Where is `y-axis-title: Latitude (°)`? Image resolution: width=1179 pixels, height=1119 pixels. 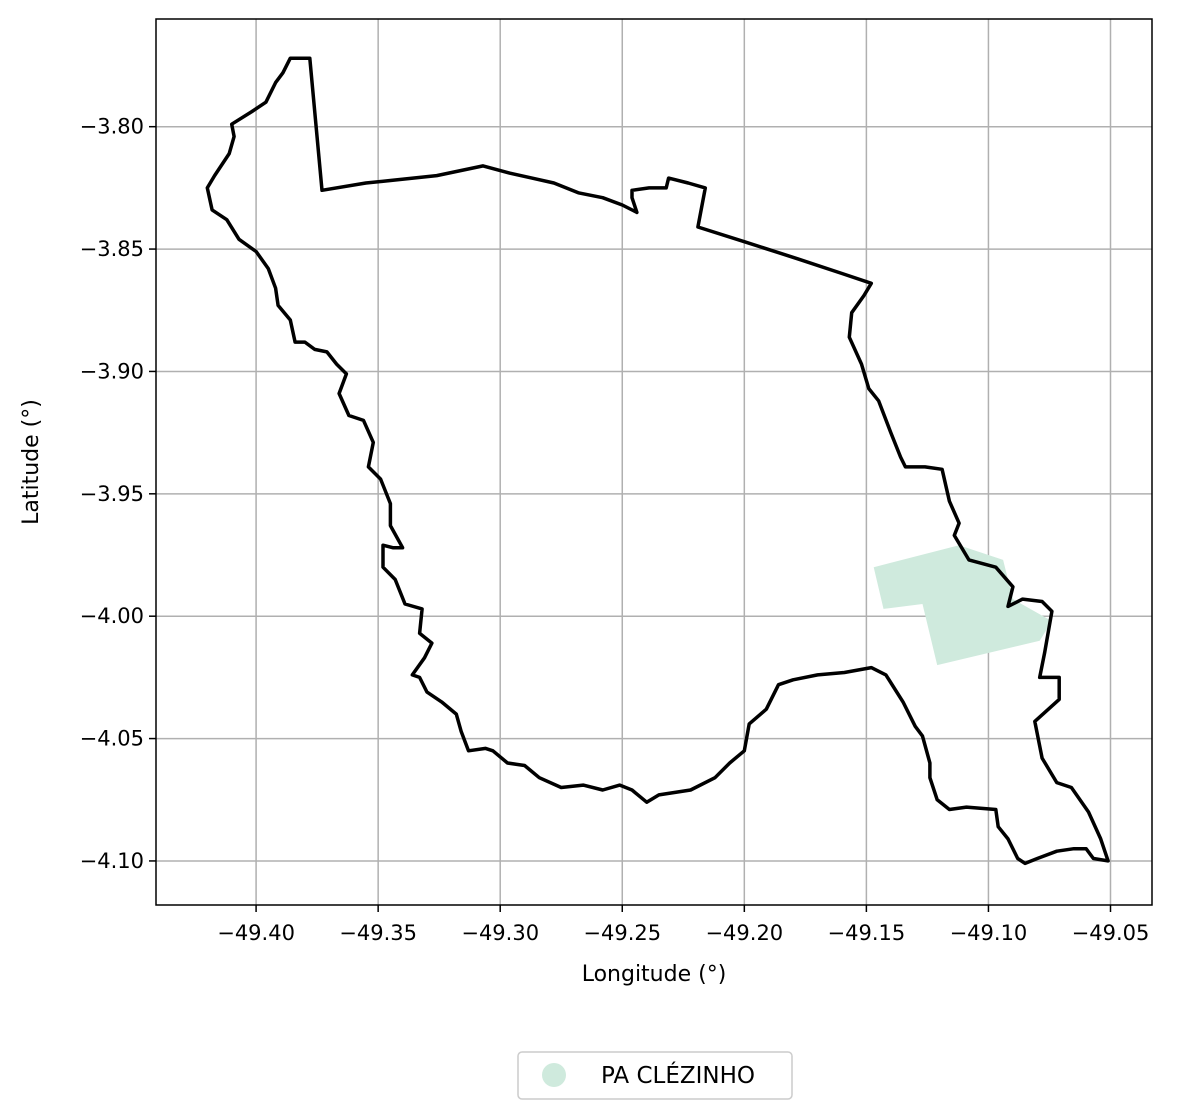 y-axis-title: Latitude (°) is located at coordinates (31, 462).